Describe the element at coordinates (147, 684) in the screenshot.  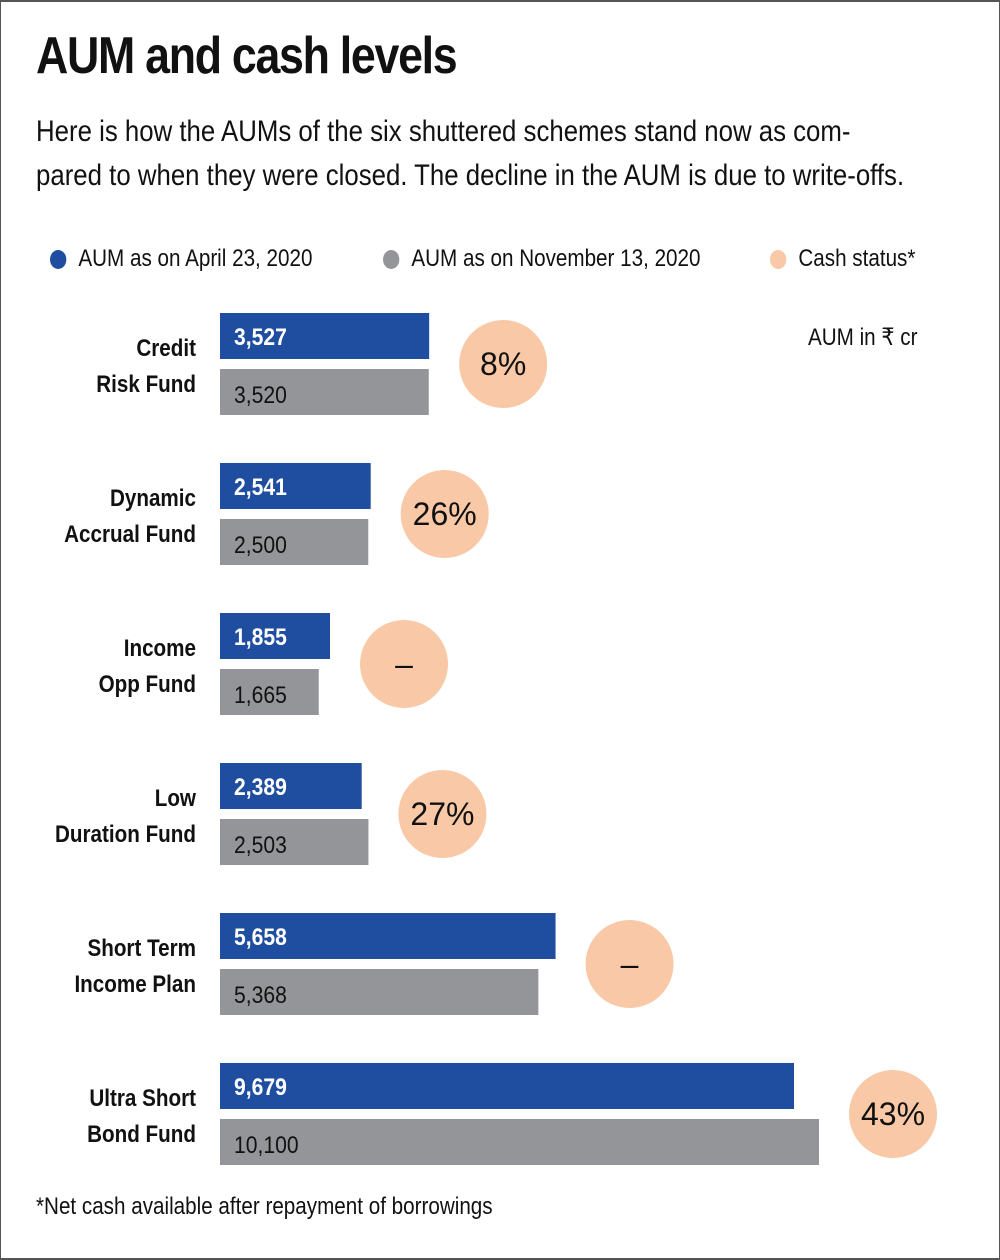
I see `category-label: Opp Fund` at that location.